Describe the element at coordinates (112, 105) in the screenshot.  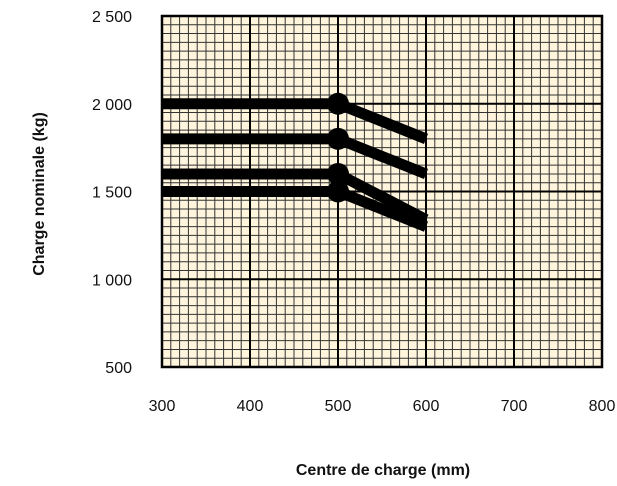
I see `y-tick-label: 2 000` at that location.